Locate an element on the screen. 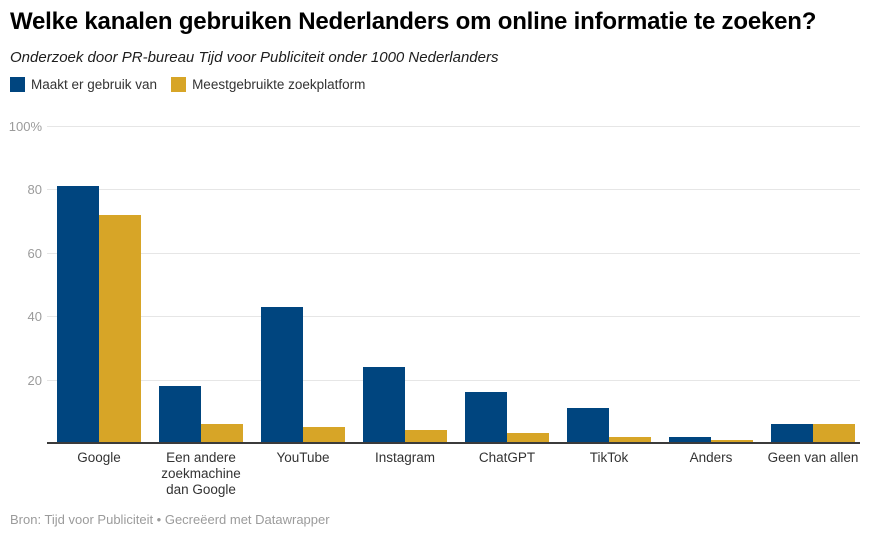 The image size is (874, 544). legend-item-meestgebruikte-zoekplatform: Meestgebruikte zoekplatform is located at coordinates (268, 84).